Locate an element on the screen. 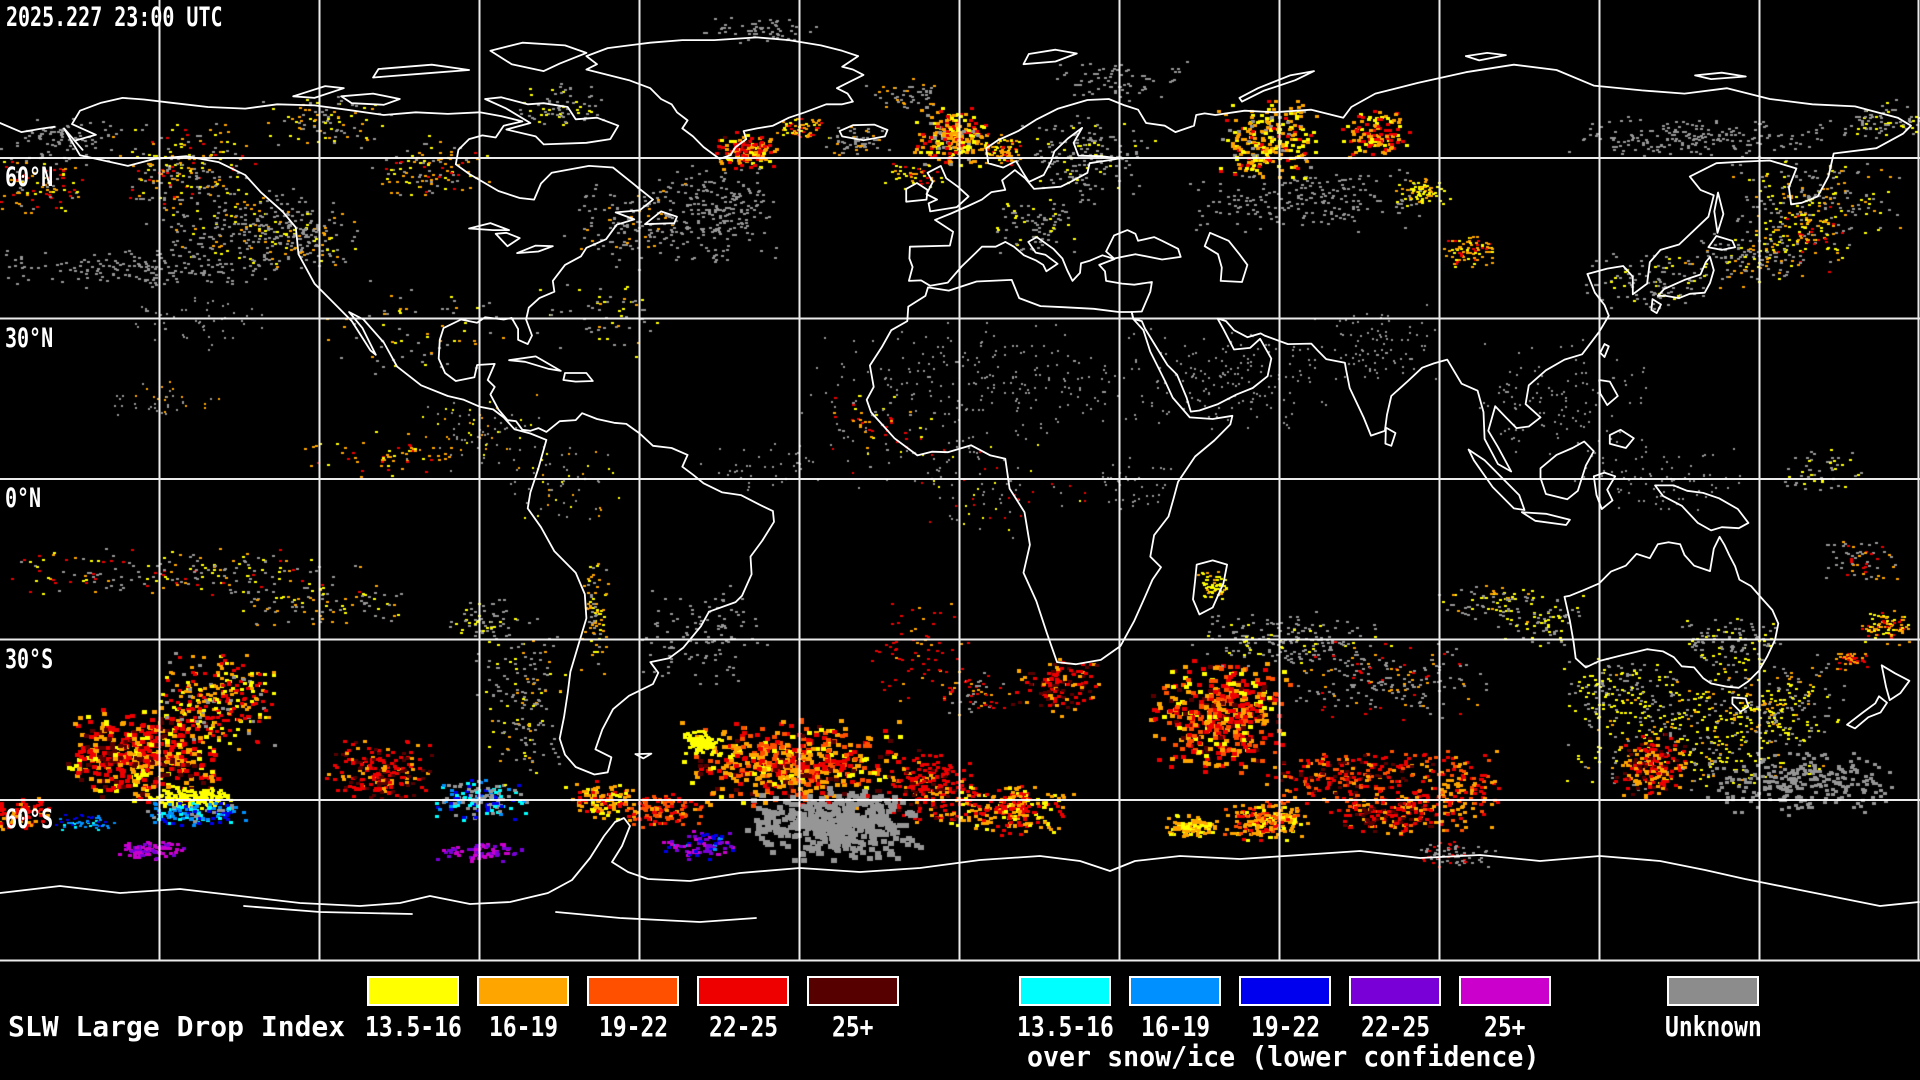  legend-label-warm-13.5-16: 13.5-16 is located at coordinates (413, 1026).